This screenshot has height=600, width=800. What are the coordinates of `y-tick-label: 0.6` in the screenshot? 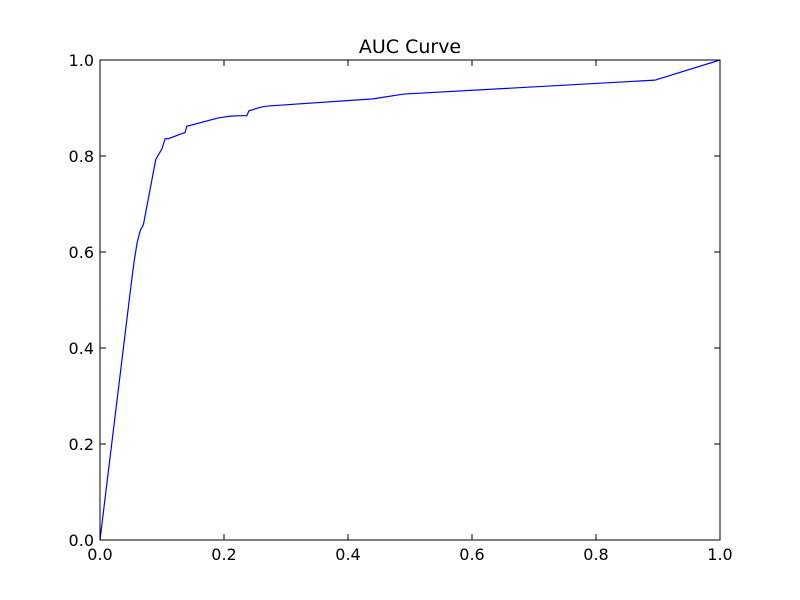 It's located at (81, 252).